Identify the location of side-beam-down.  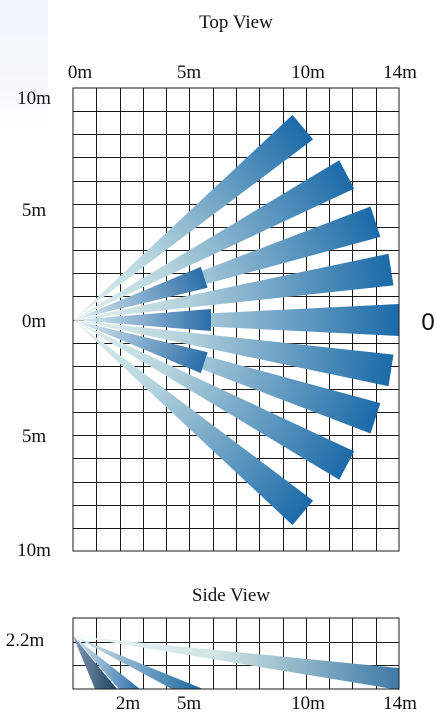
(95, 662).